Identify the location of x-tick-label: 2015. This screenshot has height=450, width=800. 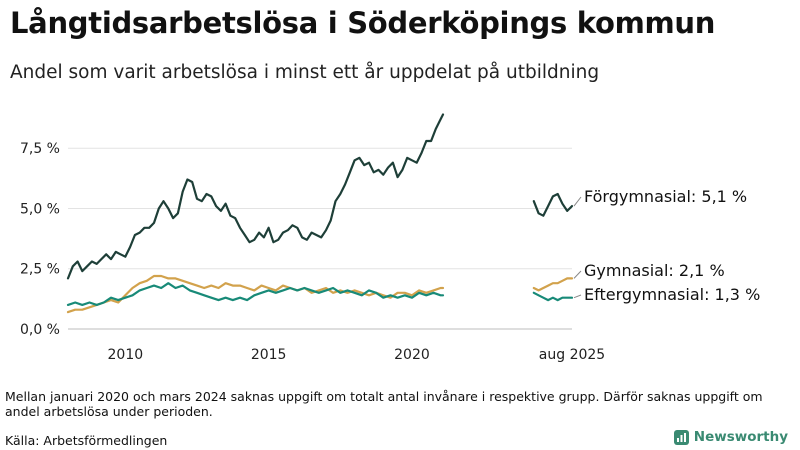
(269, 355).